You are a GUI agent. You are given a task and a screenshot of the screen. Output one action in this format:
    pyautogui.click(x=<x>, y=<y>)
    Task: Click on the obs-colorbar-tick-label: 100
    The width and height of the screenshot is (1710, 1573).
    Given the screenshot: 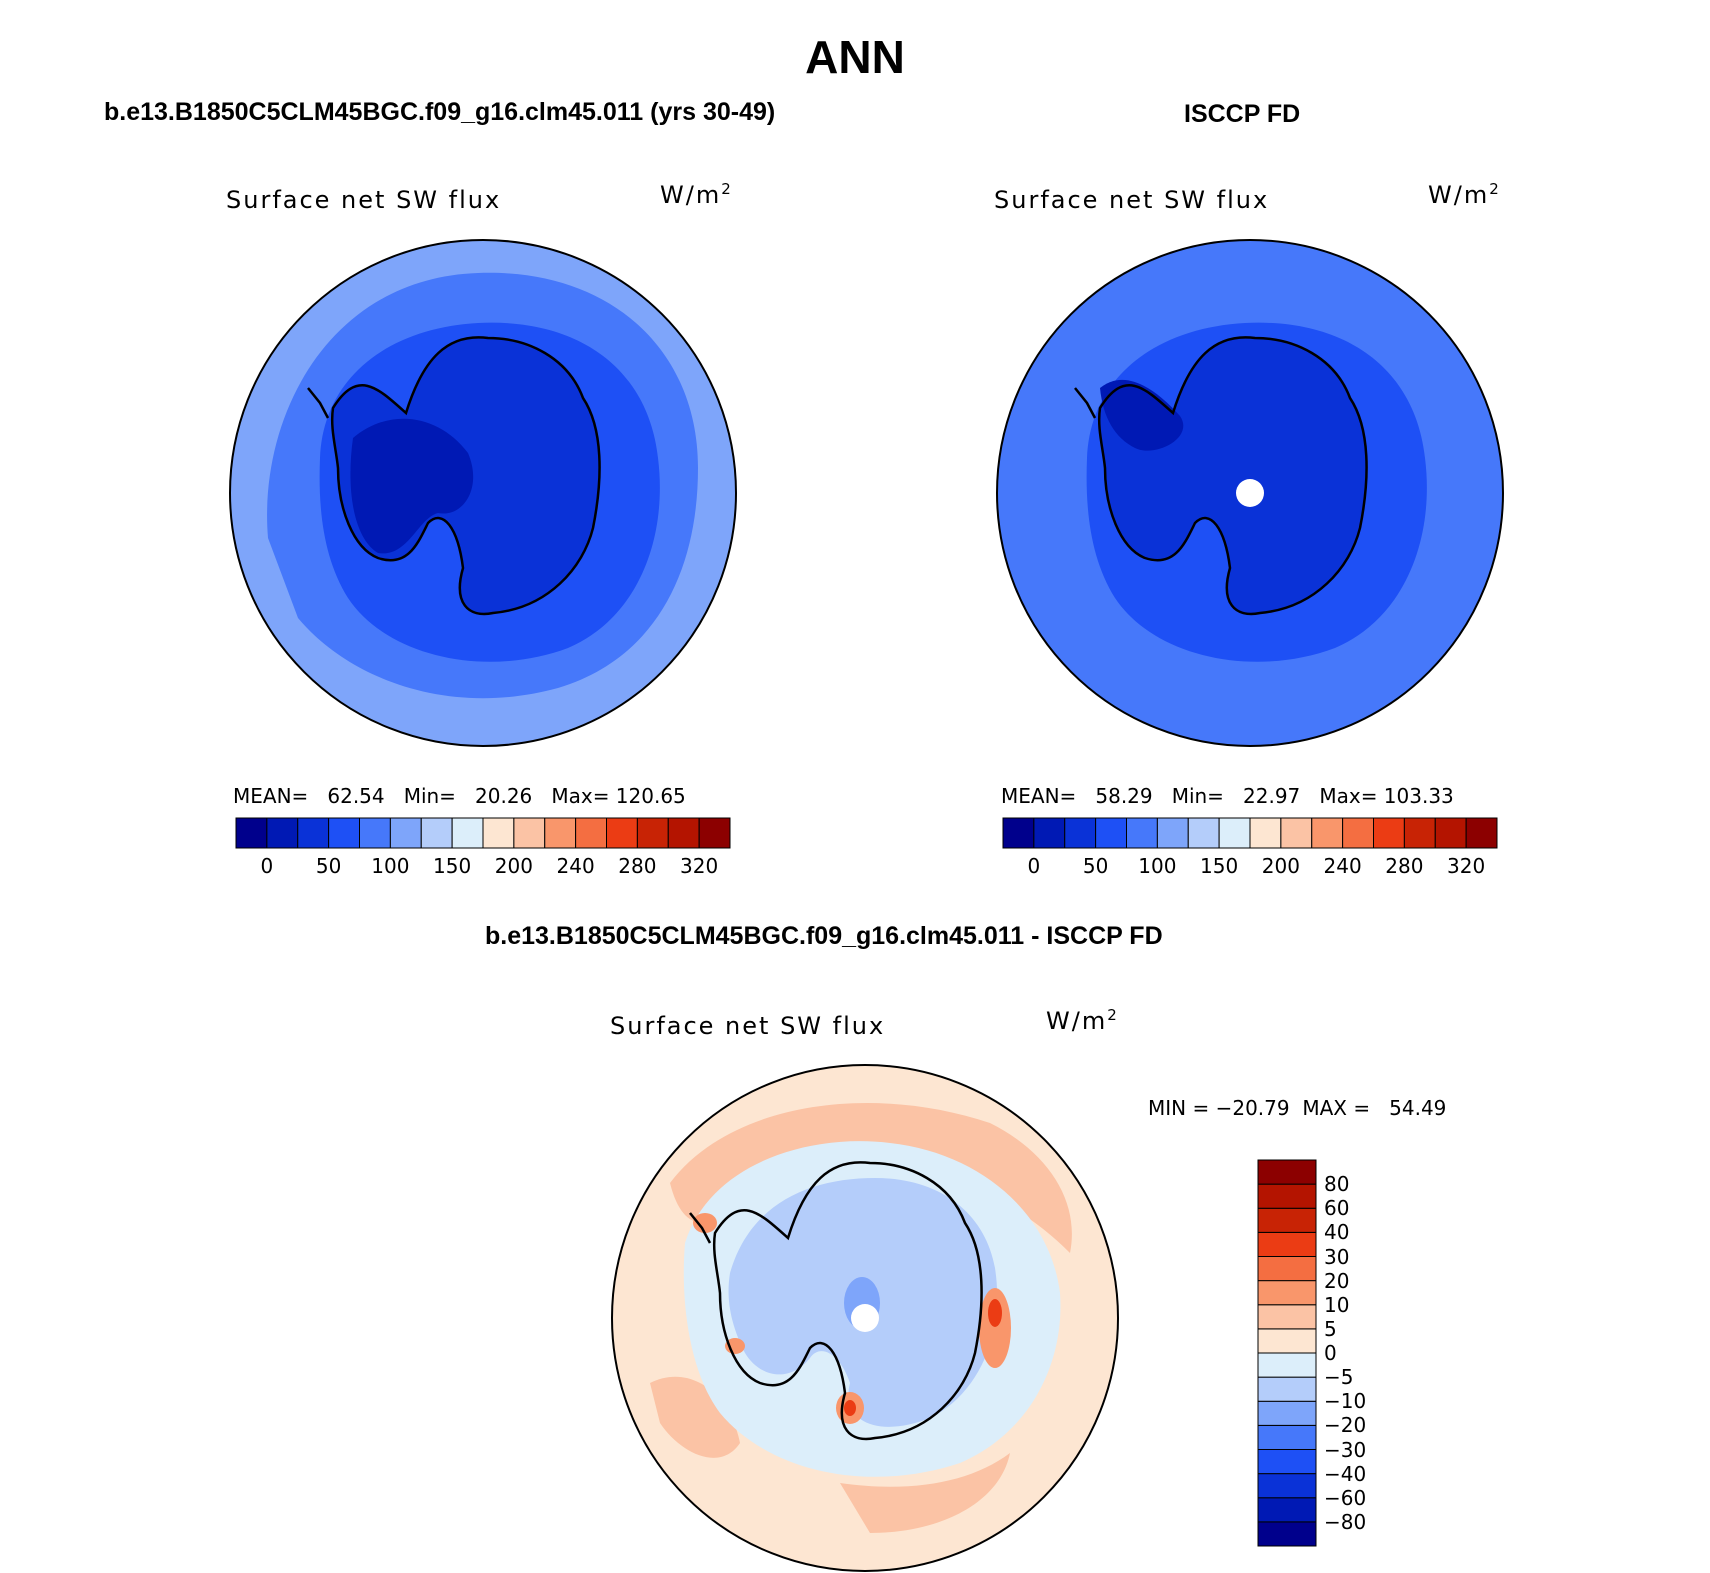 What is the action you would take?
    pyautogui.click(x=1157, y=866)
    